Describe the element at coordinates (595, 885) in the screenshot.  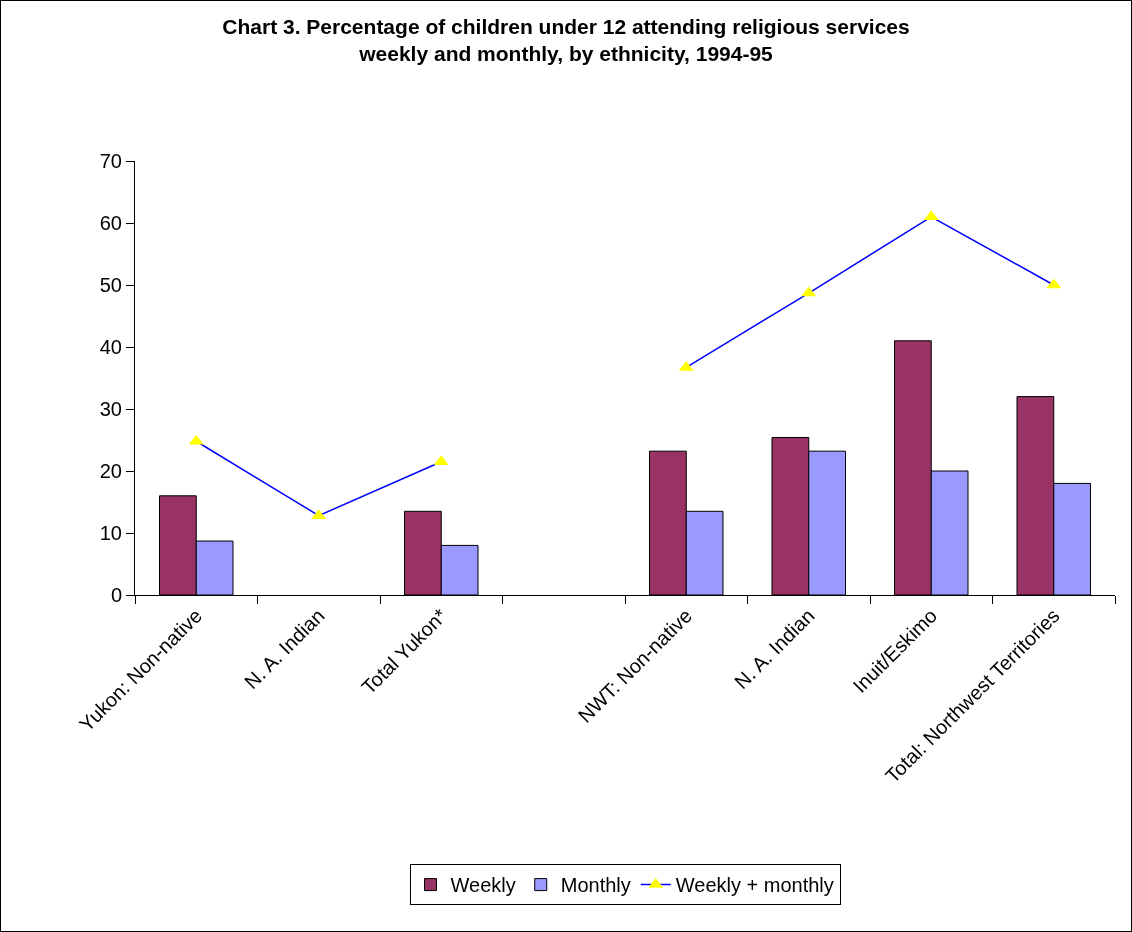
I see `legend-label: Monthly` at that location.